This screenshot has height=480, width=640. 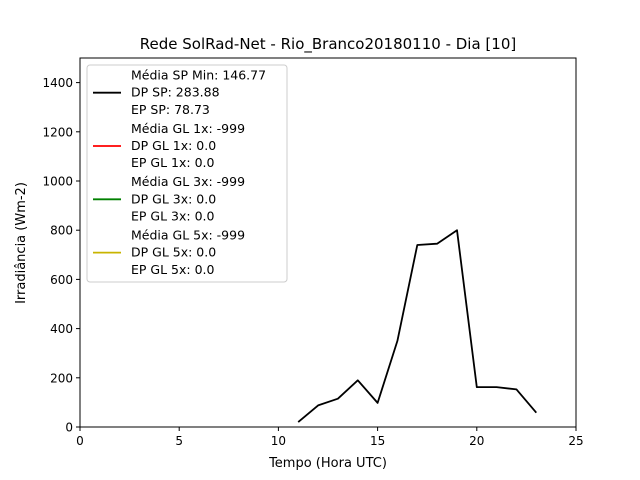 I want to click on x-tick-label: 10, so click(x=278, y=441).